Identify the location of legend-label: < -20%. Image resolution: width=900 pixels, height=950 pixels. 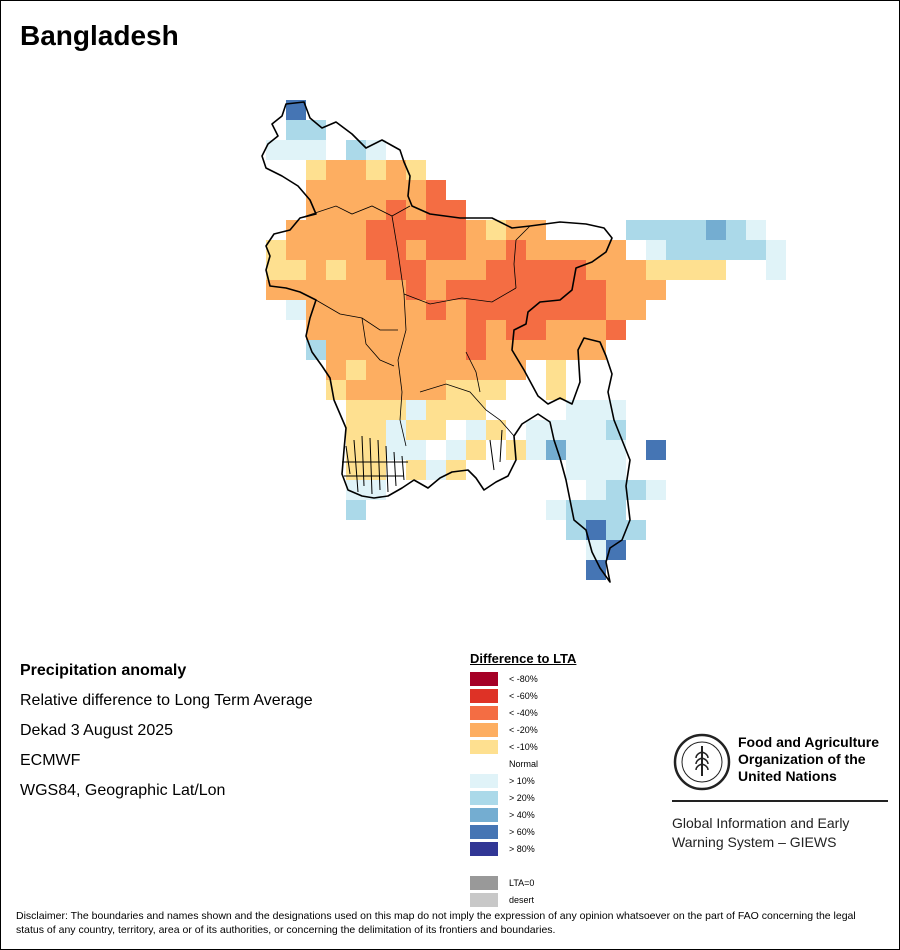
(523, 730).